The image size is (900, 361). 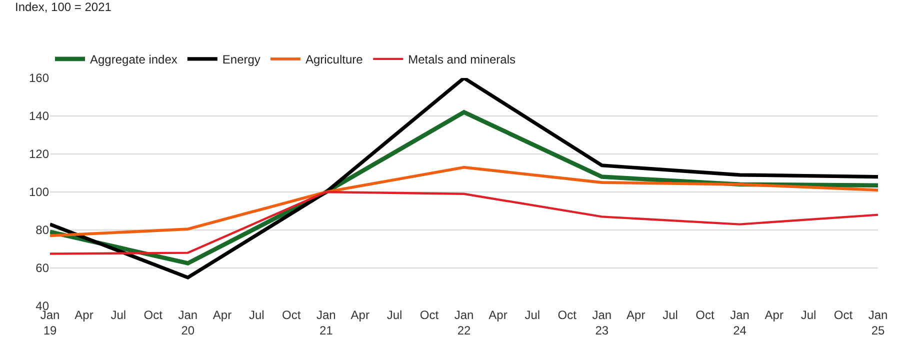 I want to click on y-axis-title: Index, 100 = 2021, so click(x=63, y=7).